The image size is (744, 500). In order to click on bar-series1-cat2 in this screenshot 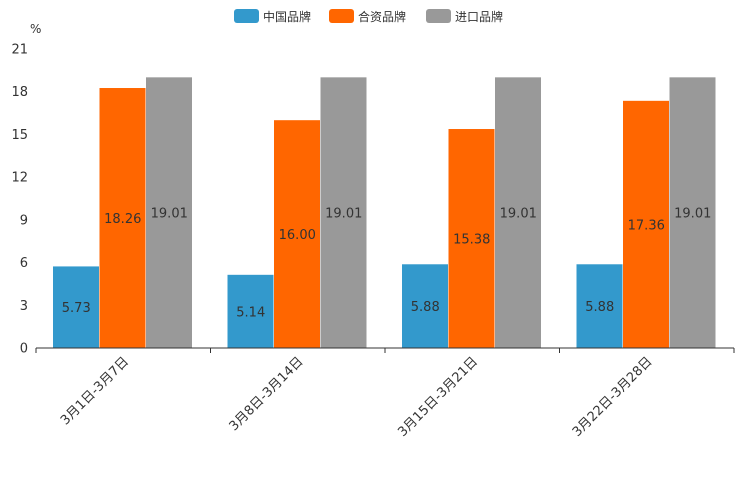, I will do `click(250, 311)`.